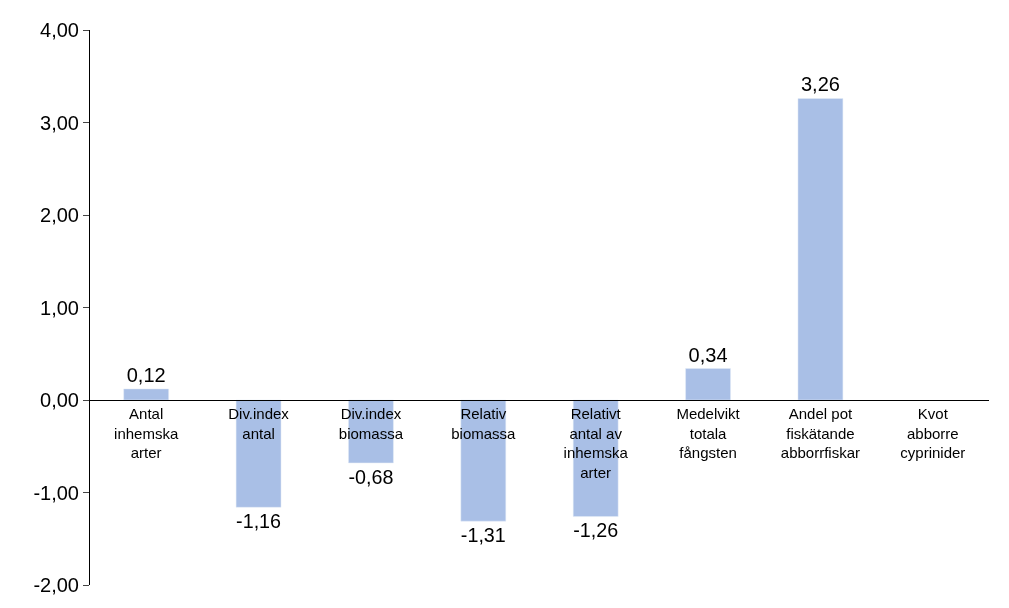  What do you see at coordinates (59, 215) in the screenshot?
I see `y-tick-label: 2,00` at bounding box center [59, 215].